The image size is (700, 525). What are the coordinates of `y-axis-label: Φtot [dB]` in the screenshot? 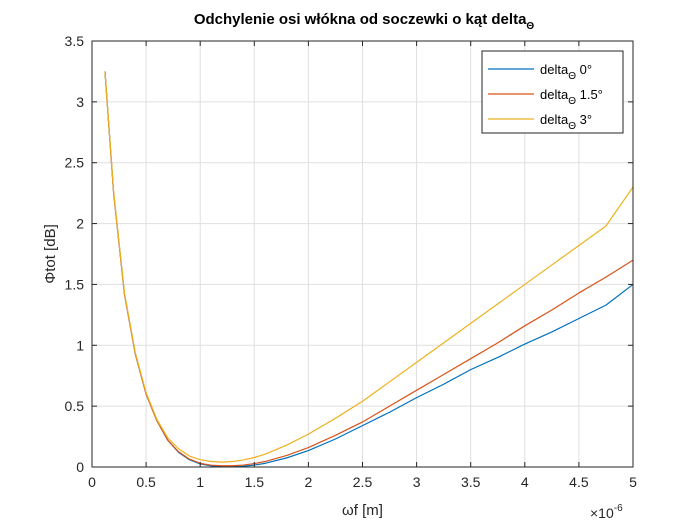 It's located at (50, 254).